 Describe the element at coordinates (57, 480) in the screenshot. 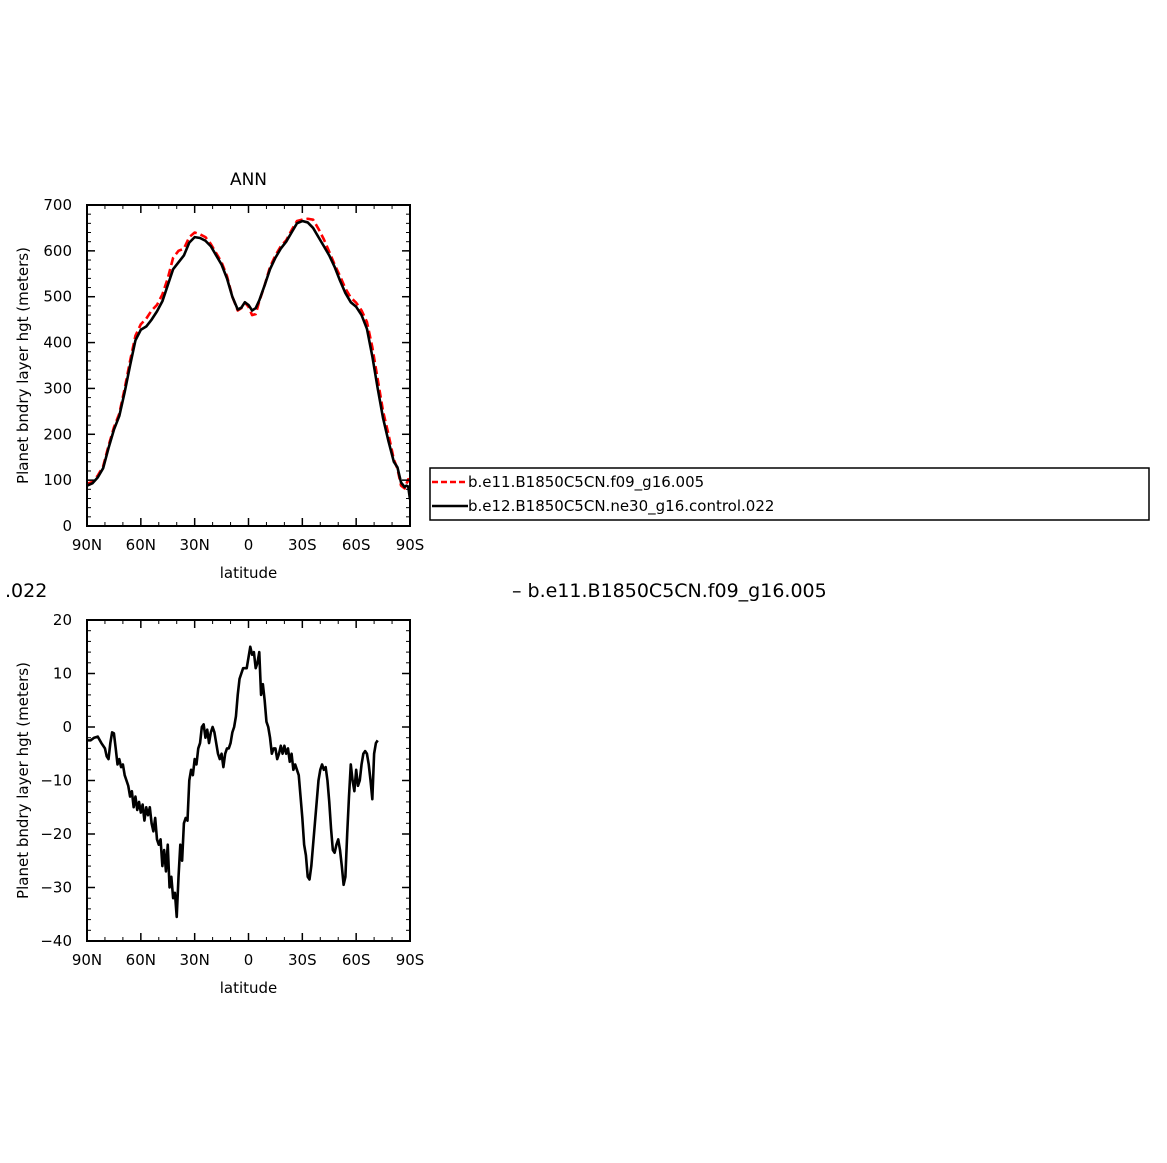

I see `y-tick-label: 100` at that location.